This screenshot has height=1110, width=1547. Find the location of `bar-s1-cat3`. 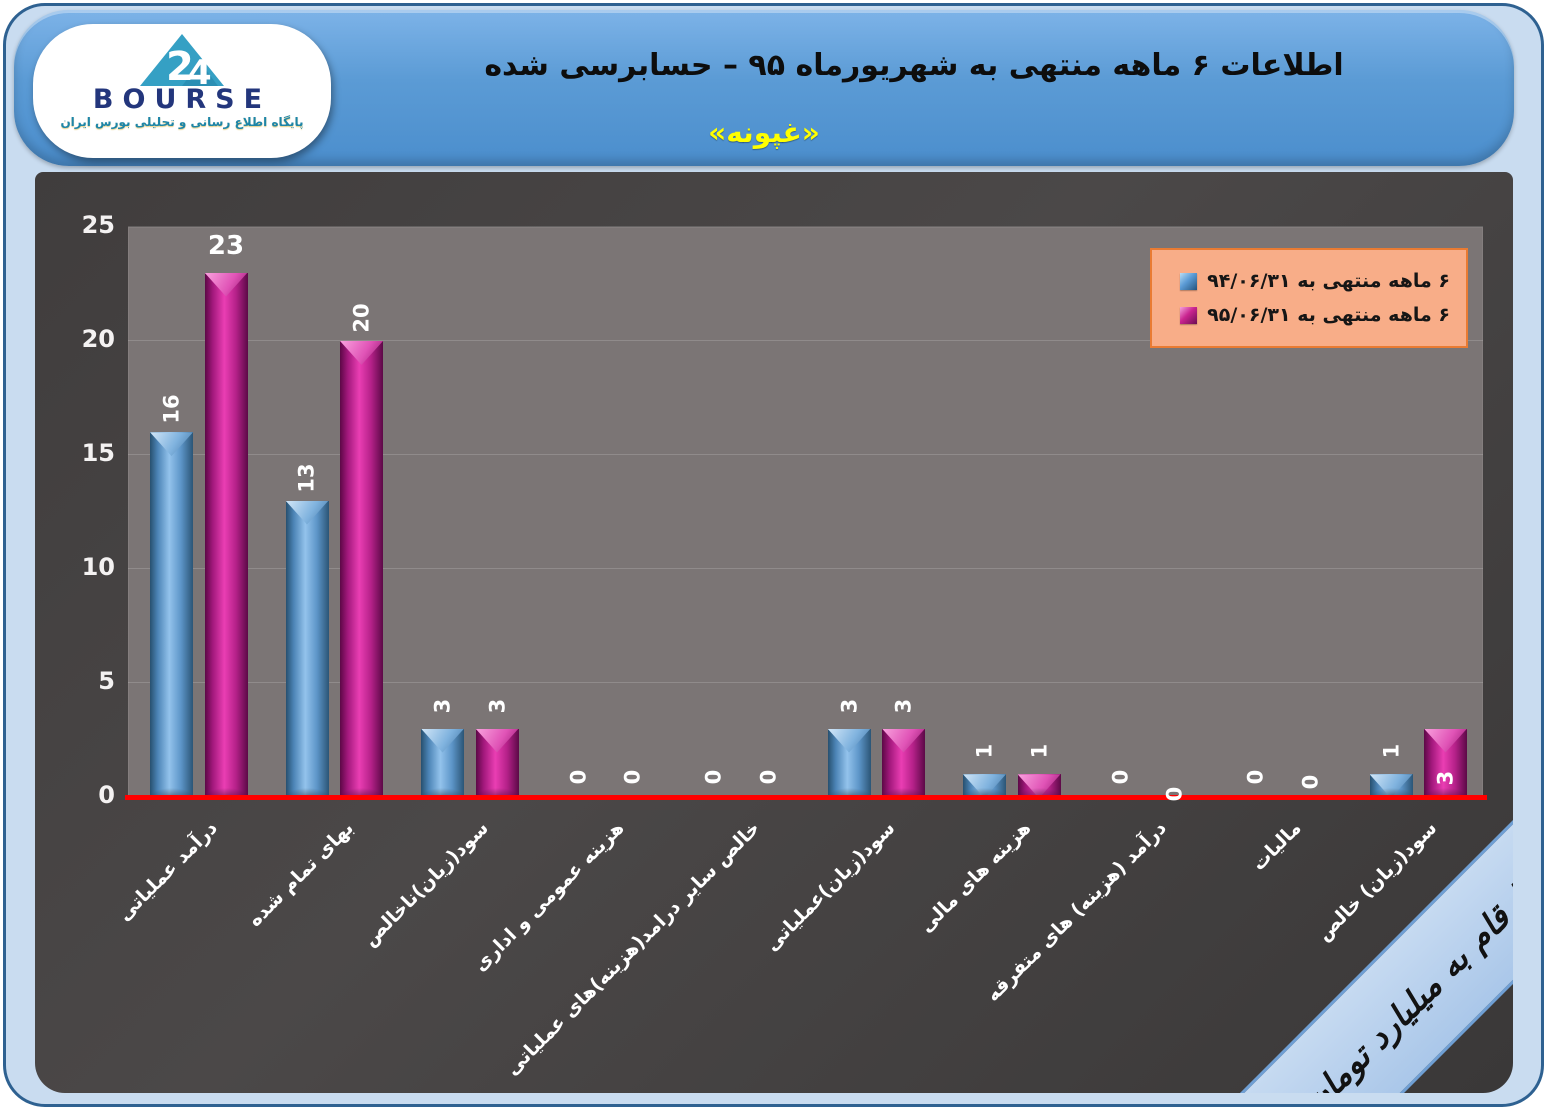

bar-s1-cat3 is located at coordinates (442, 762).